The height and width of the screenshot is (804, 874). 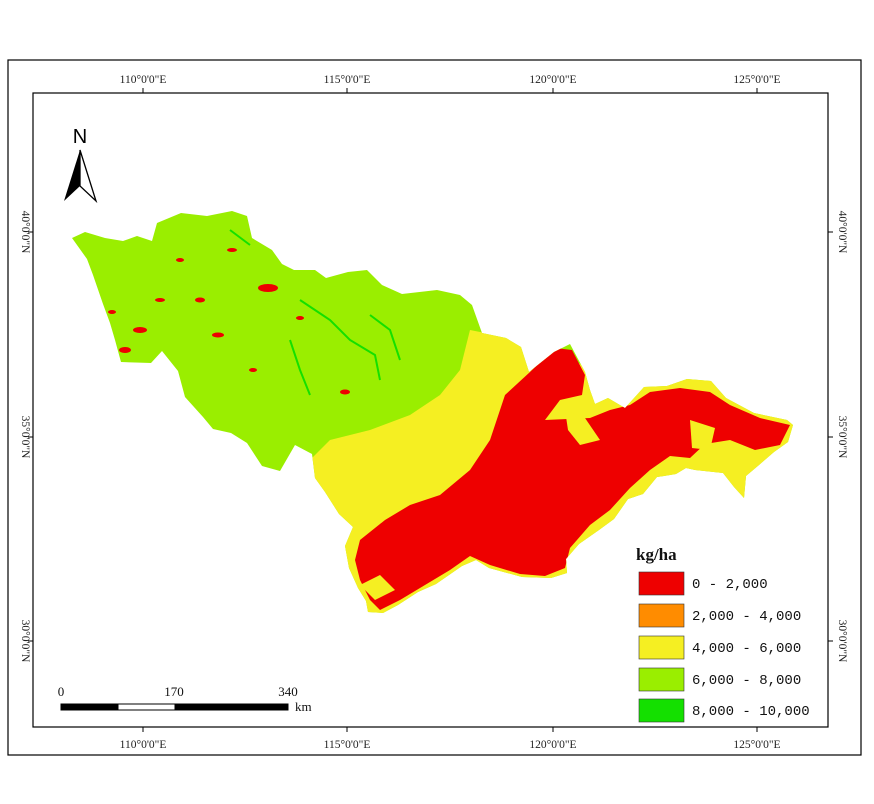 I want to click on lat-label-right: 35°0'0"N, so click(x=842, y=437).